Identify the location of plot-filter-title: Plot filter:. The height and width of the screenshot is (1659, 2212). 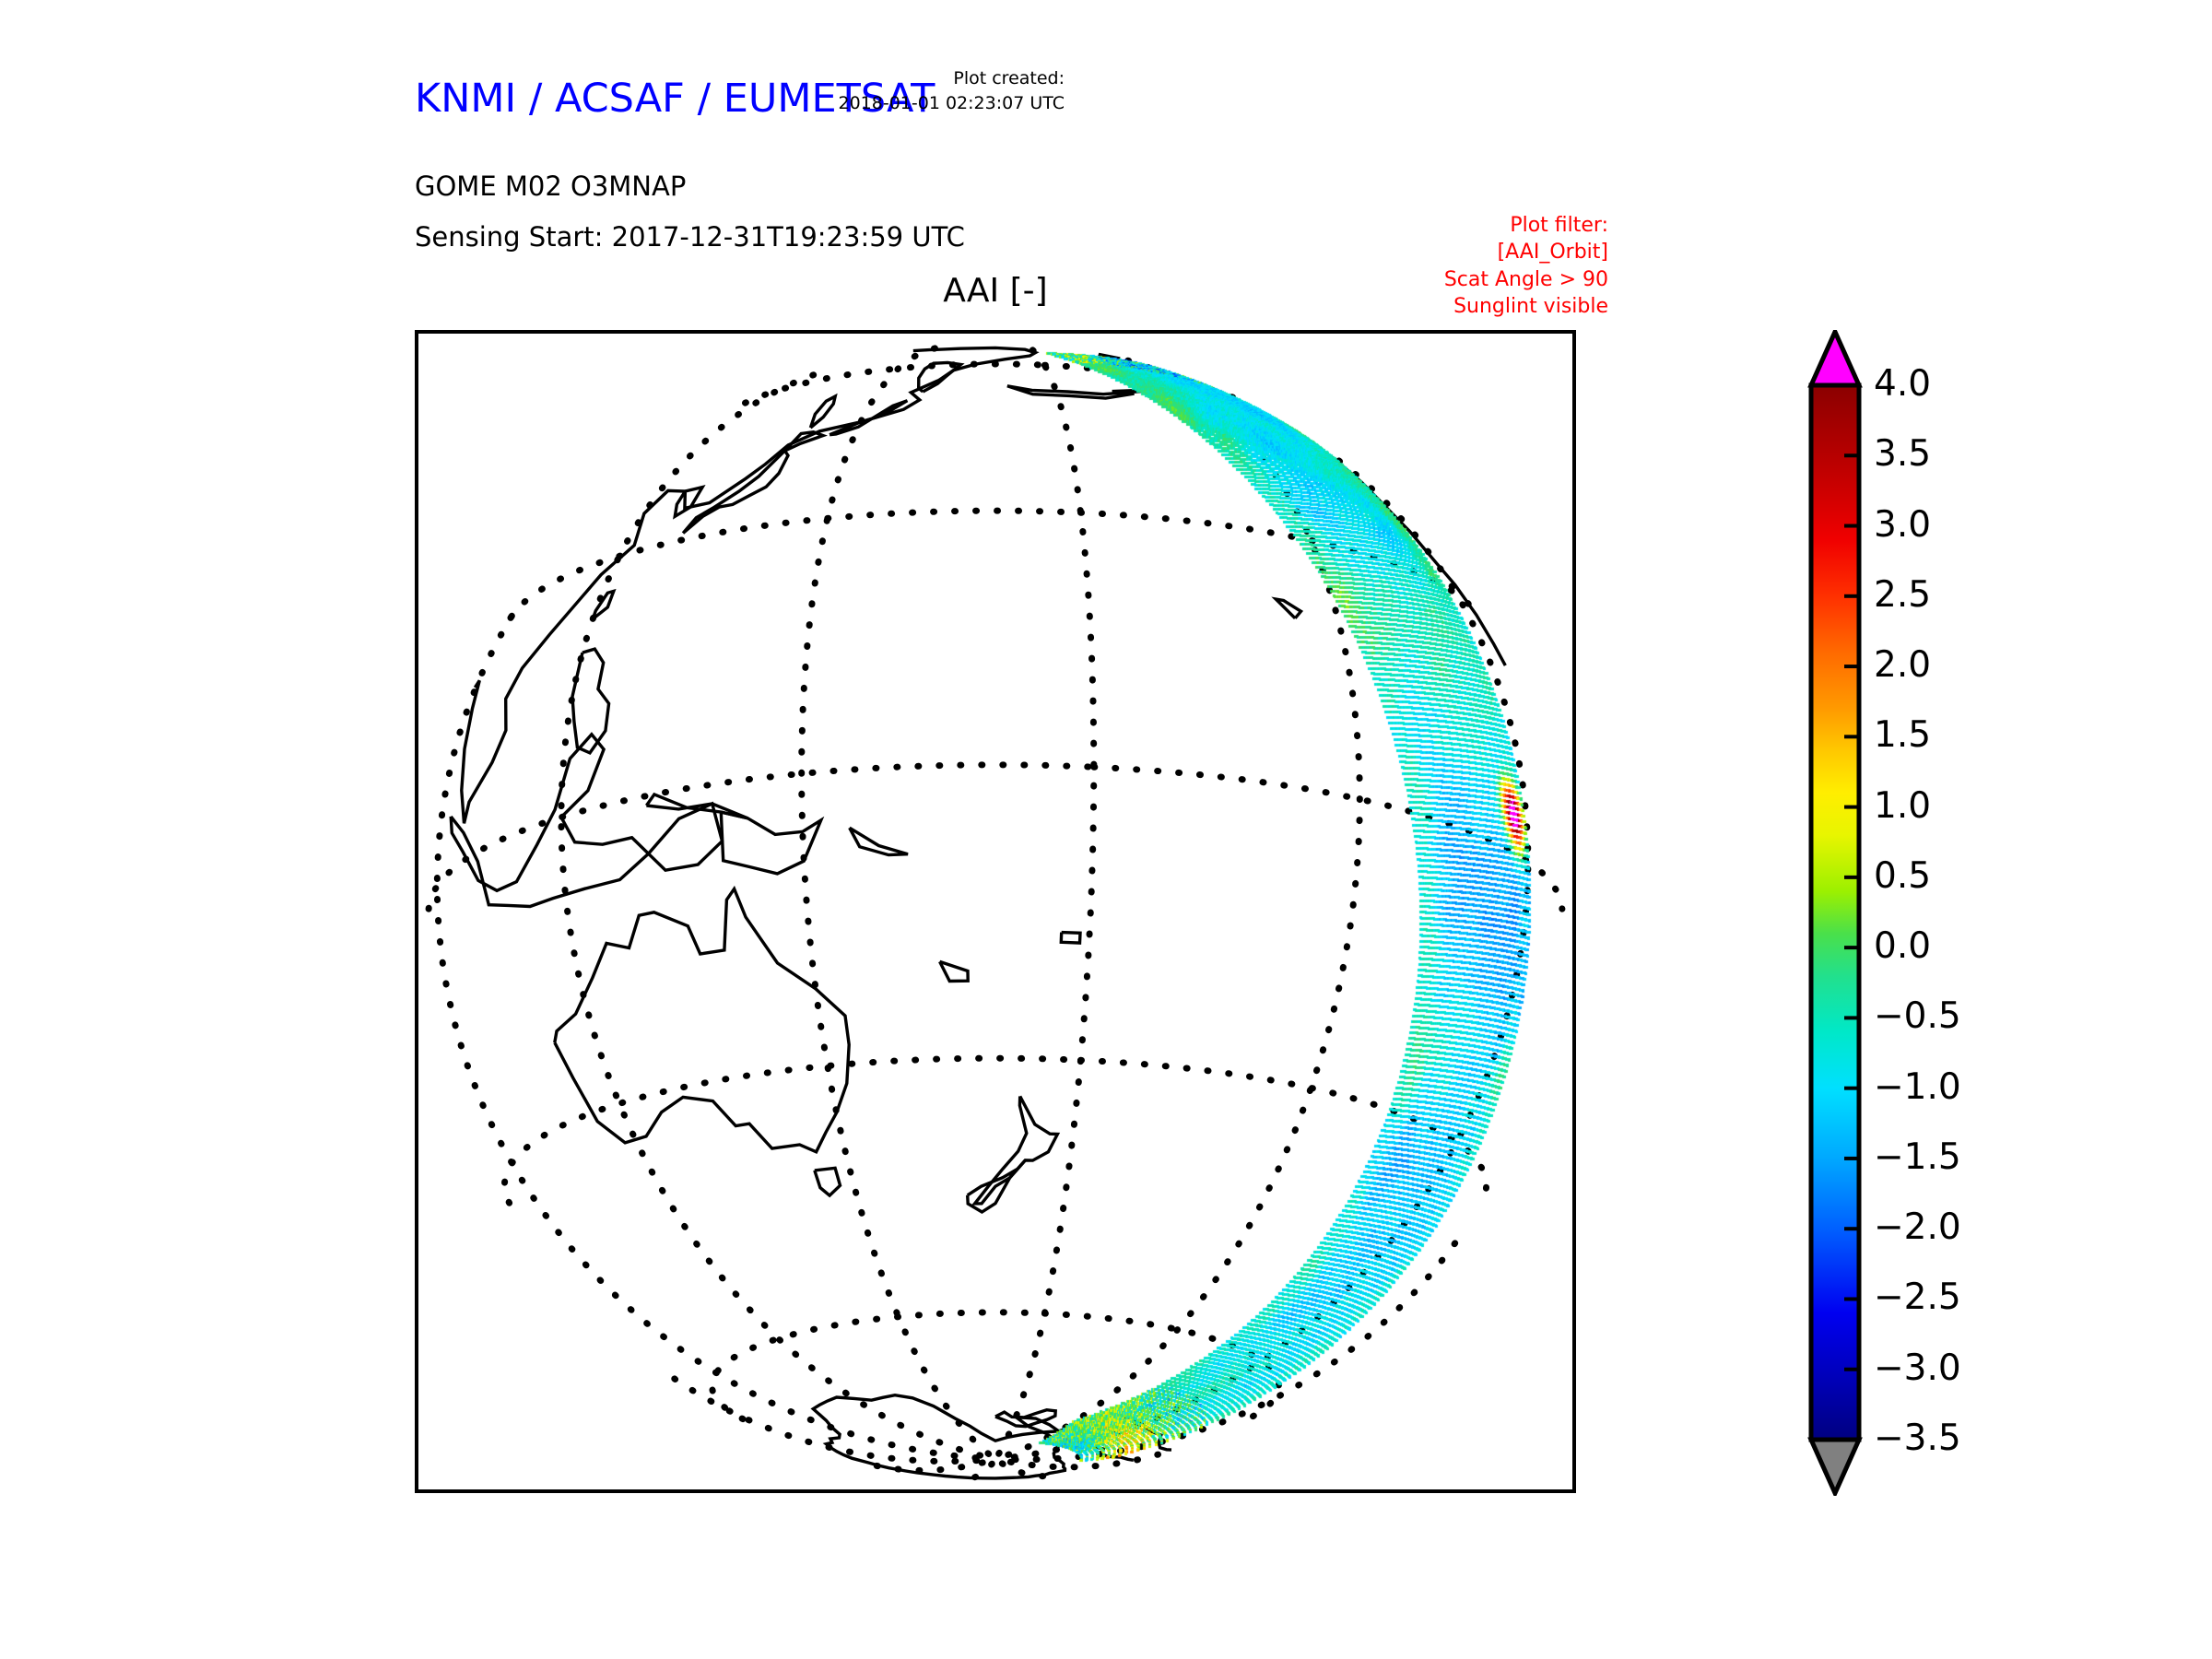
(1559, 225).